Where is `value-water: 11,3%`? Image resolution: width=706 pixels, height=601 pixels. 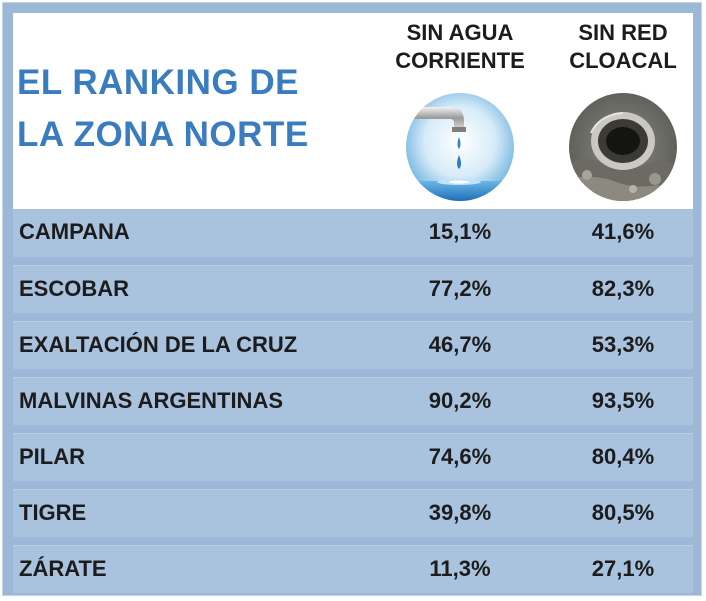 value-water: 11,3% is located at coordinates (460, 568).